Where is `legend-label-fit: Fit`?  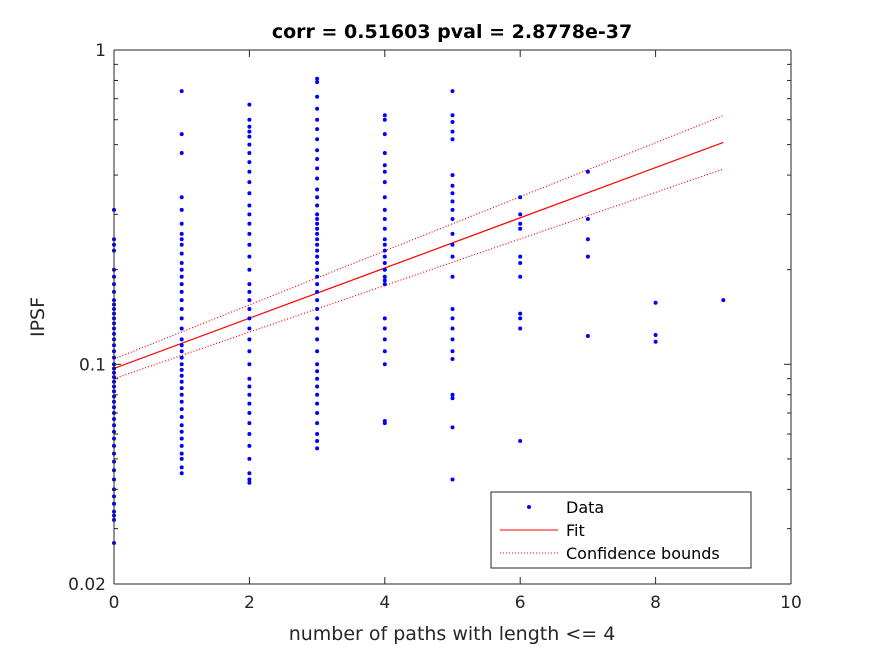
legend-label-fit: Fit is located at coordinates (575, 530).